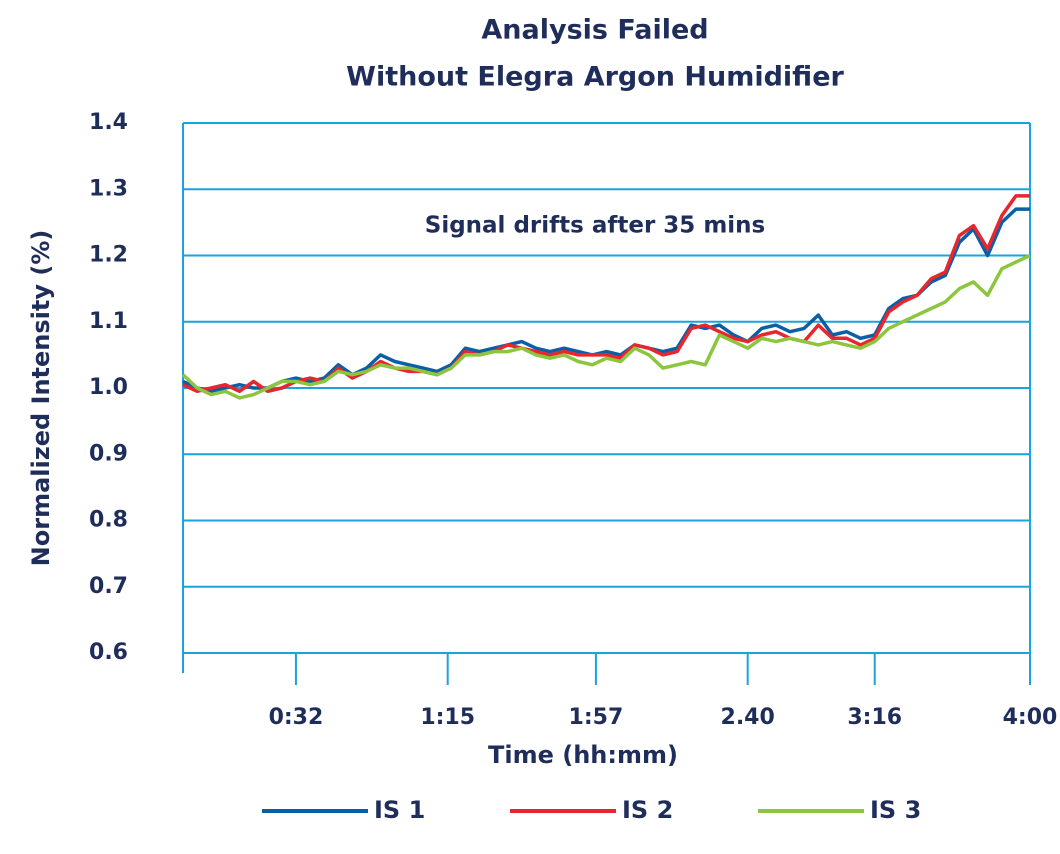 This screenshot has height=854, width=1060. What do you see at coordinates (596, 717) in the screenshot?
I see `x-tick-label: 1:57` at bounding box center [596, 717].